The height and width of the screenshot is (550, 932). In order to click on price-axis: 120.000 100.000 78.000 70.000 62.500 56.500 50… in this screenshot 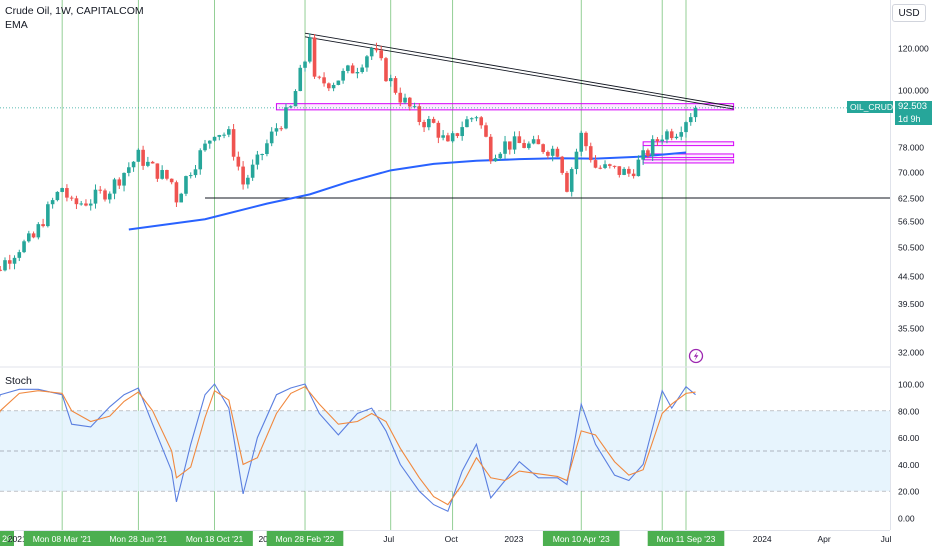, I will do `click(911, 275)`.